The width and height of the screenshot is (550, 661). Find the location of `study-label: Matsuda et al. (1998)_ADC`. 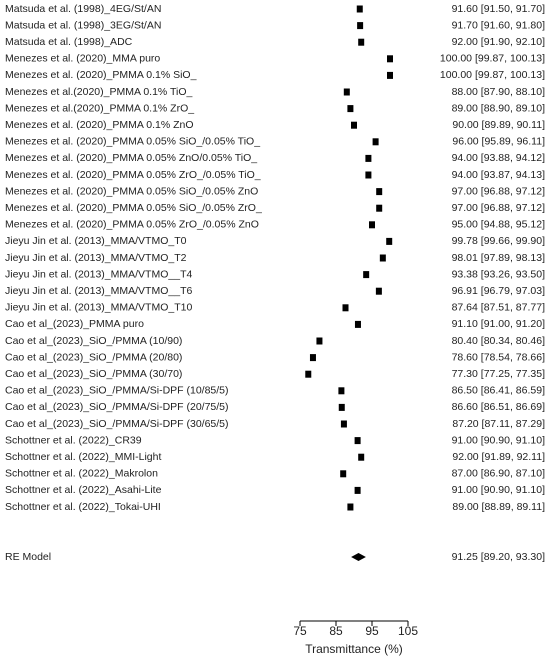

study-label: Matsuda et al. (1998)_ADC is located at coordinates (69, 42).